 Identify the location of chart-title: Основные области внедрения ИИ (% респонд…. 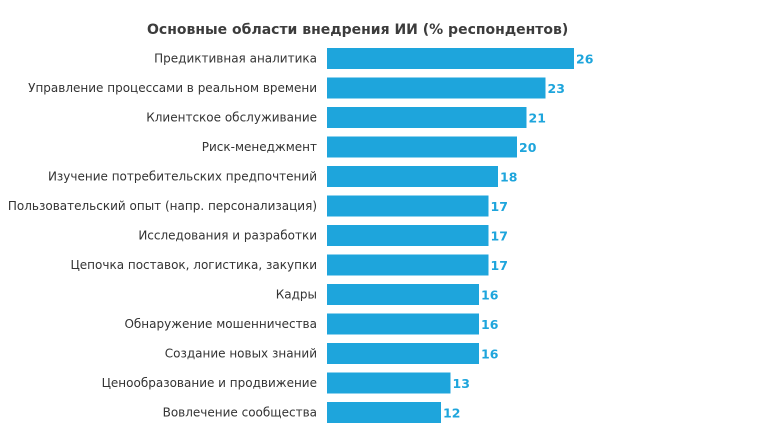
(358, 30).